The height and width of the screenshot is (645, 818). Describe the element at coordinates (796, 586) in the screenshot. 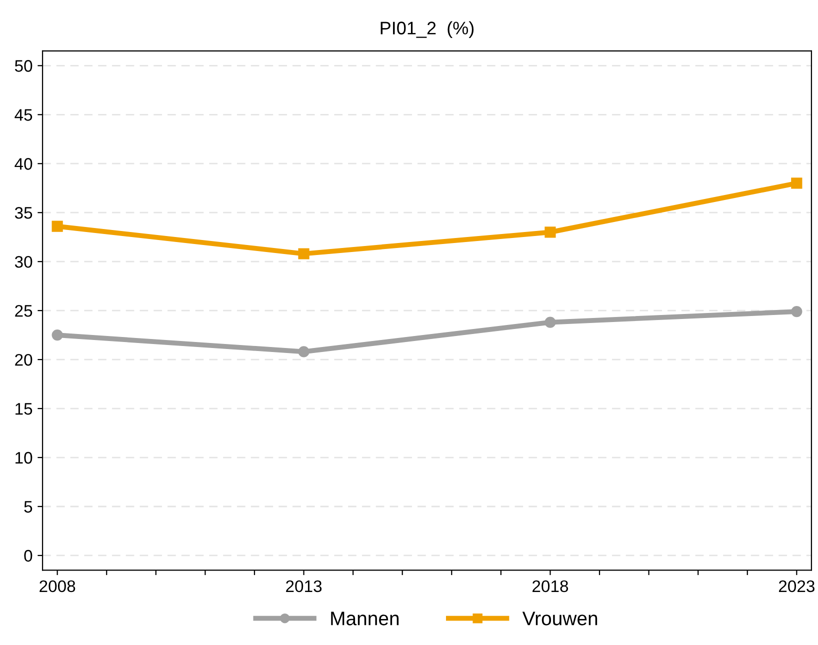

I see `x-tick-label: 2023` at that location.